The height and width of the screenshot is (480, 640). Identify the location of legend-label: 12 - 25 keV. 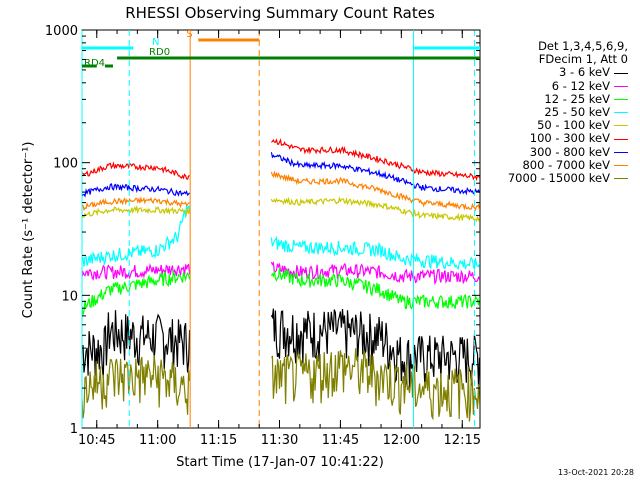
(577, 98).